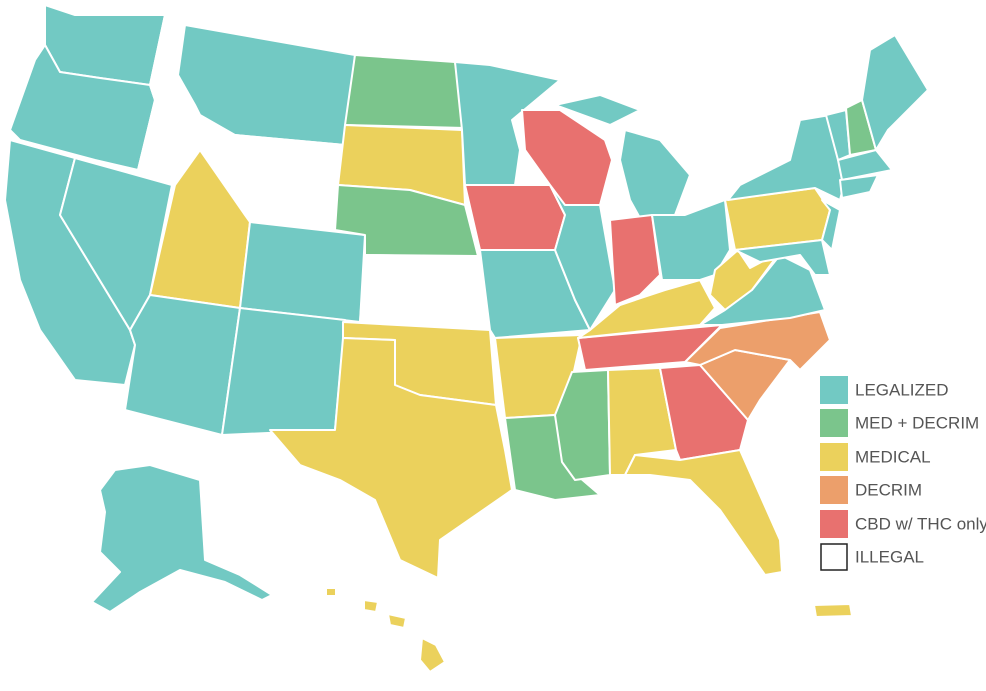  I want to click on legend-label: ILLEGAL, so click(889, 556).